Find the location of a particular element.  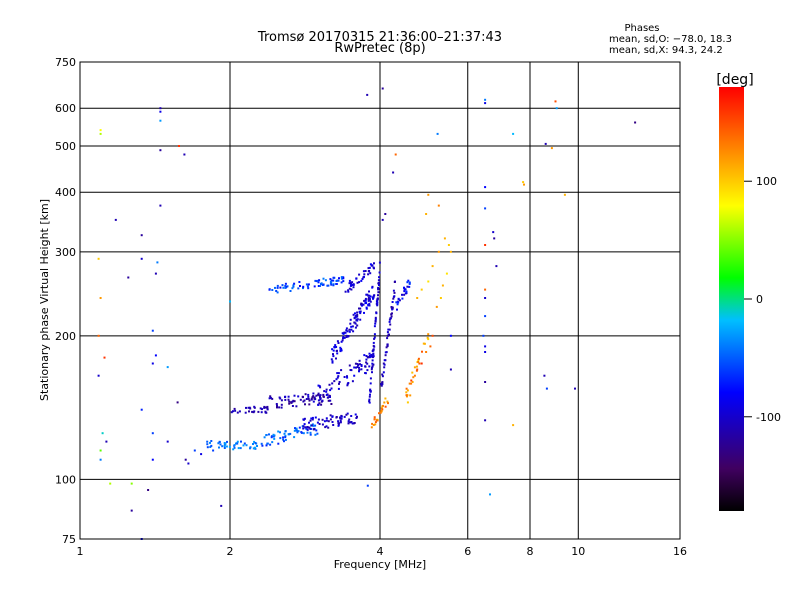

colorbar-tick-label: 0 is located at coordinates (759, 299).